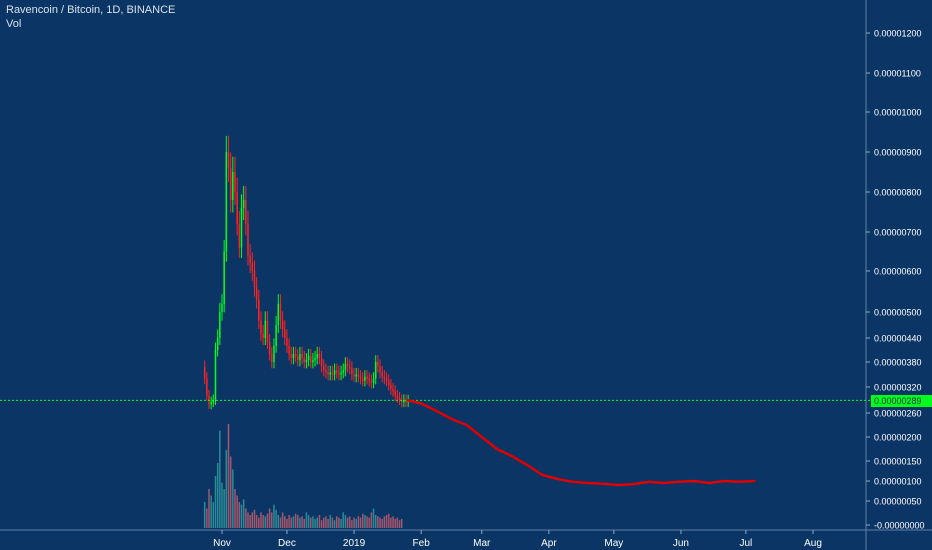 This screenshot has height=550, width=932. I want to click on x-tick-label: Apr, so click(549, 543).